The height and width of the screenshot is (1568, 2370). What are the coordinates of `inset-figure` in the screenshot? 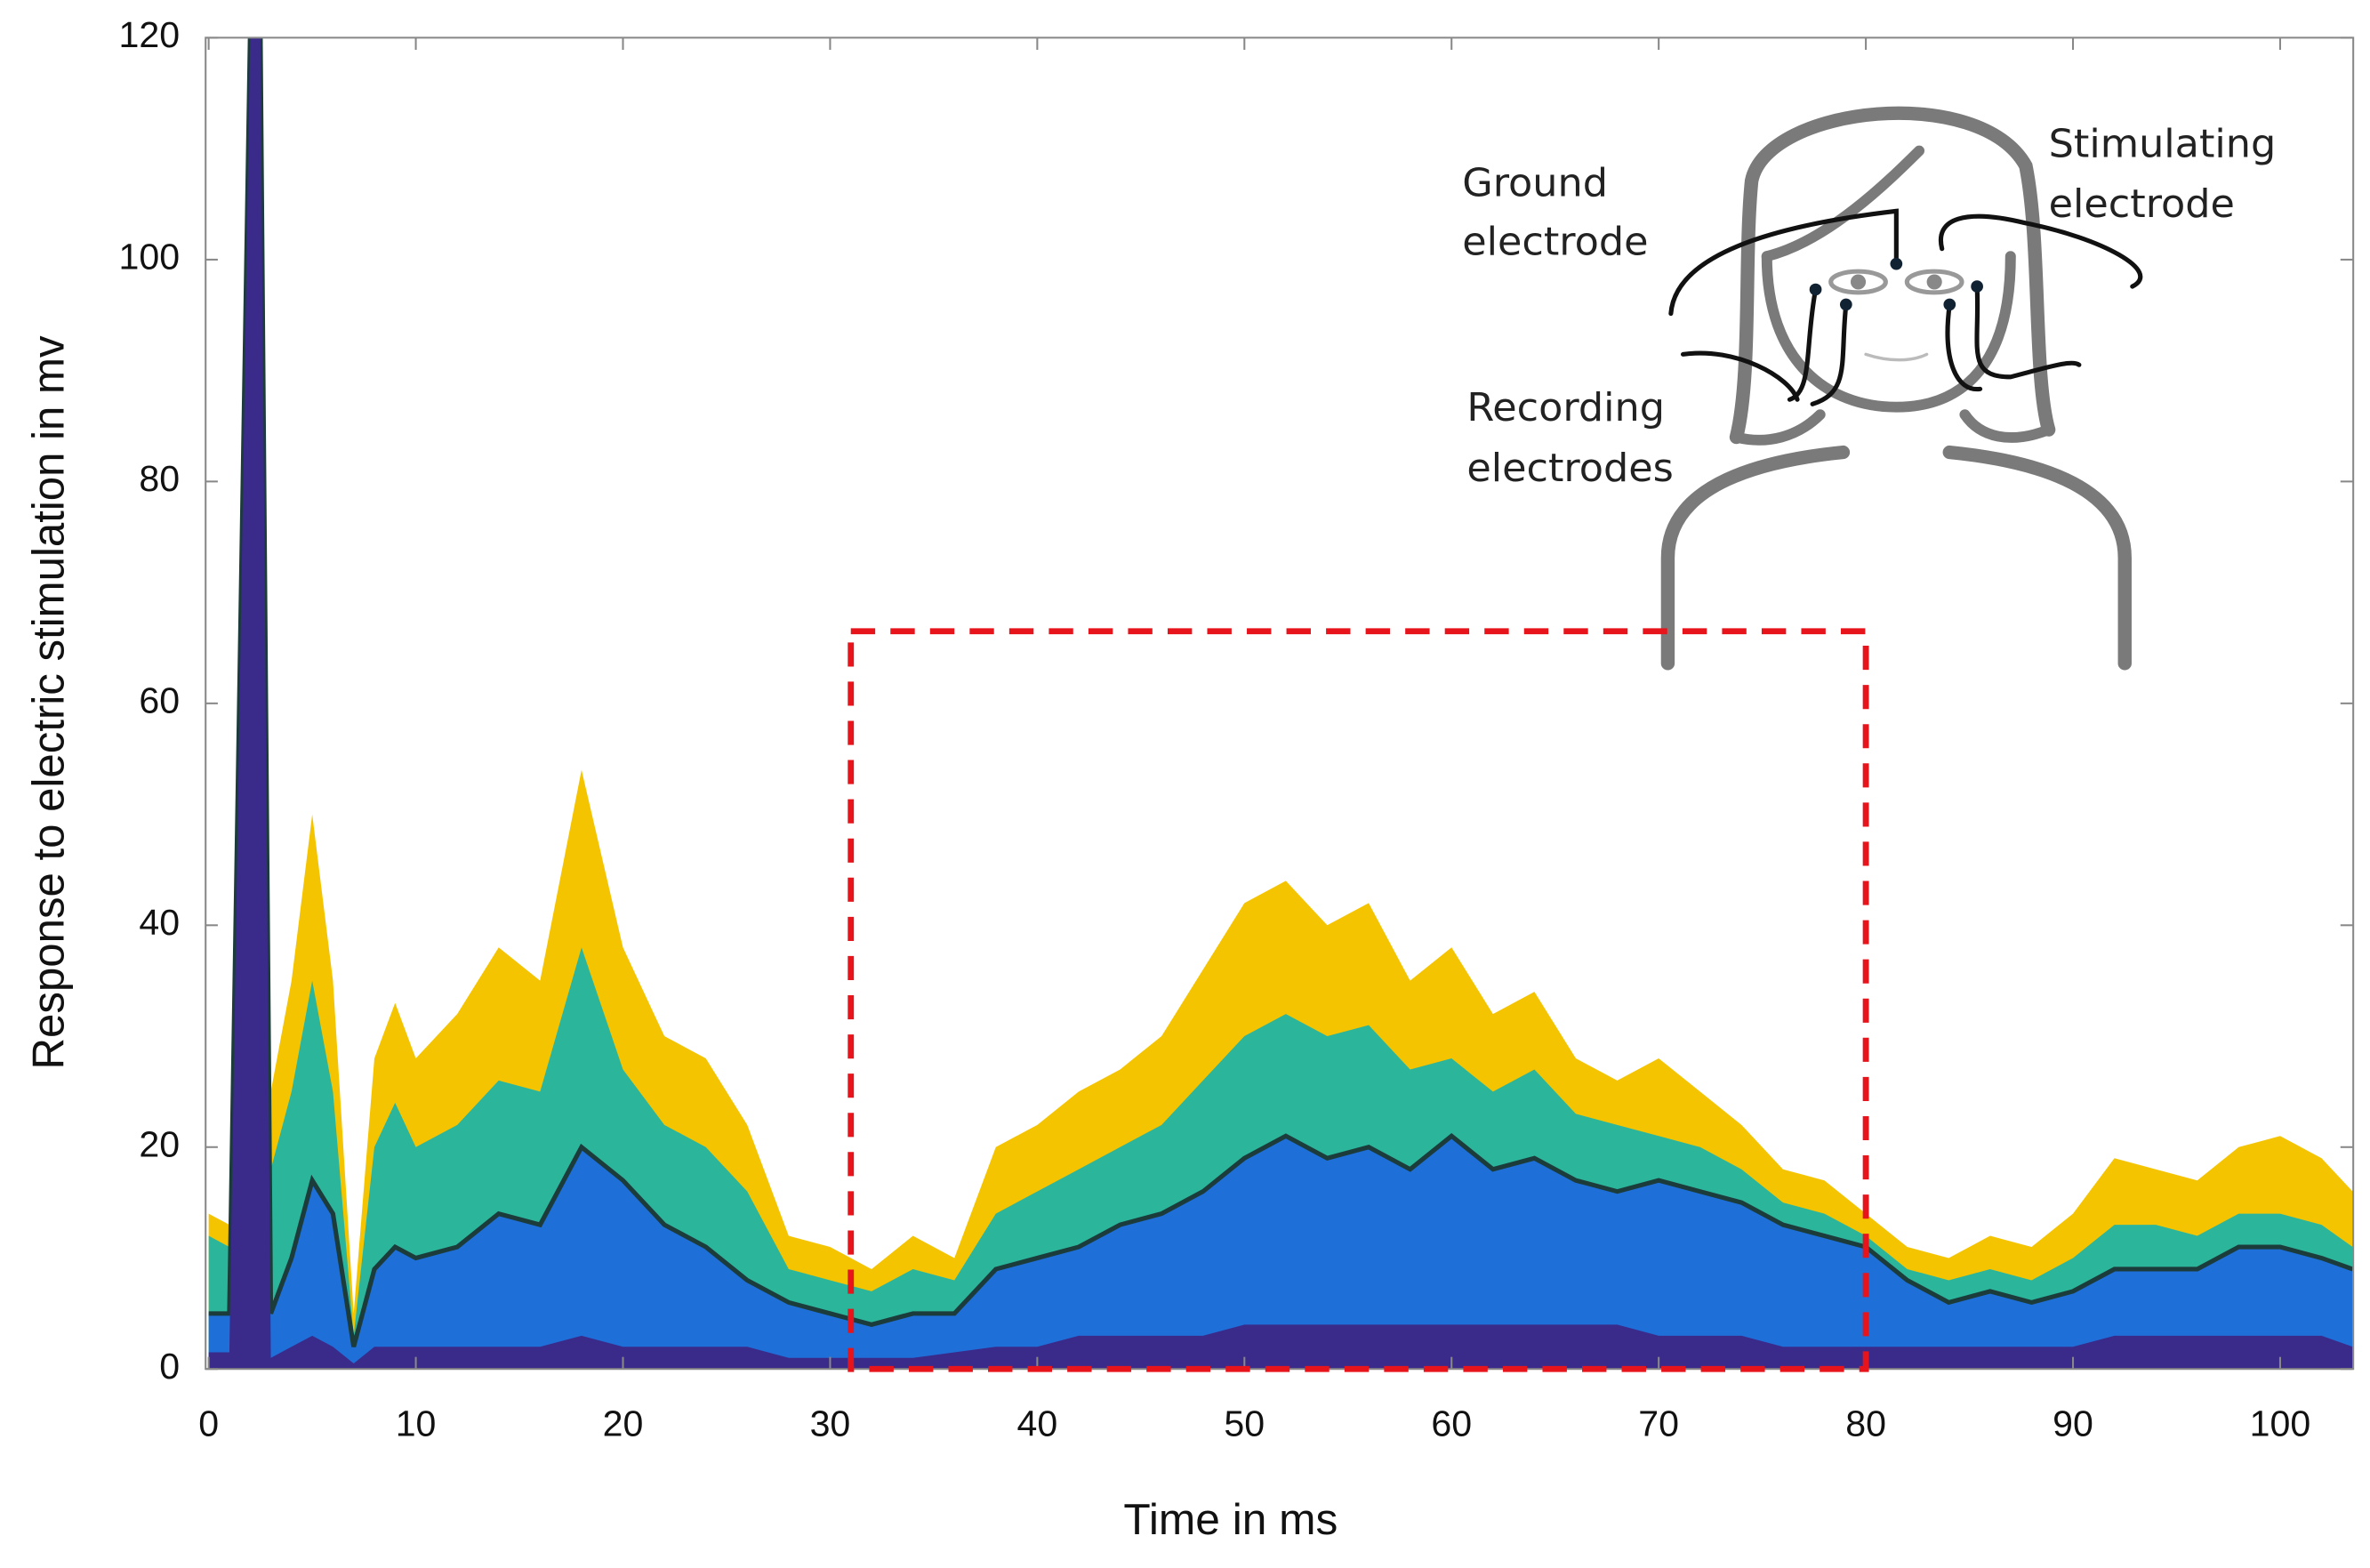 It's located at (1901, 388).